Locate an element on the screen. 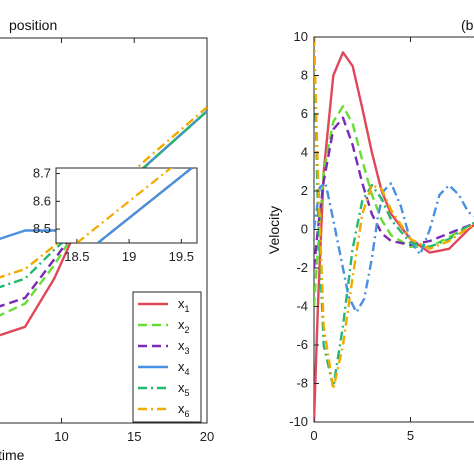  legend-label-x2: x2 is located at coordinates (184, 326).